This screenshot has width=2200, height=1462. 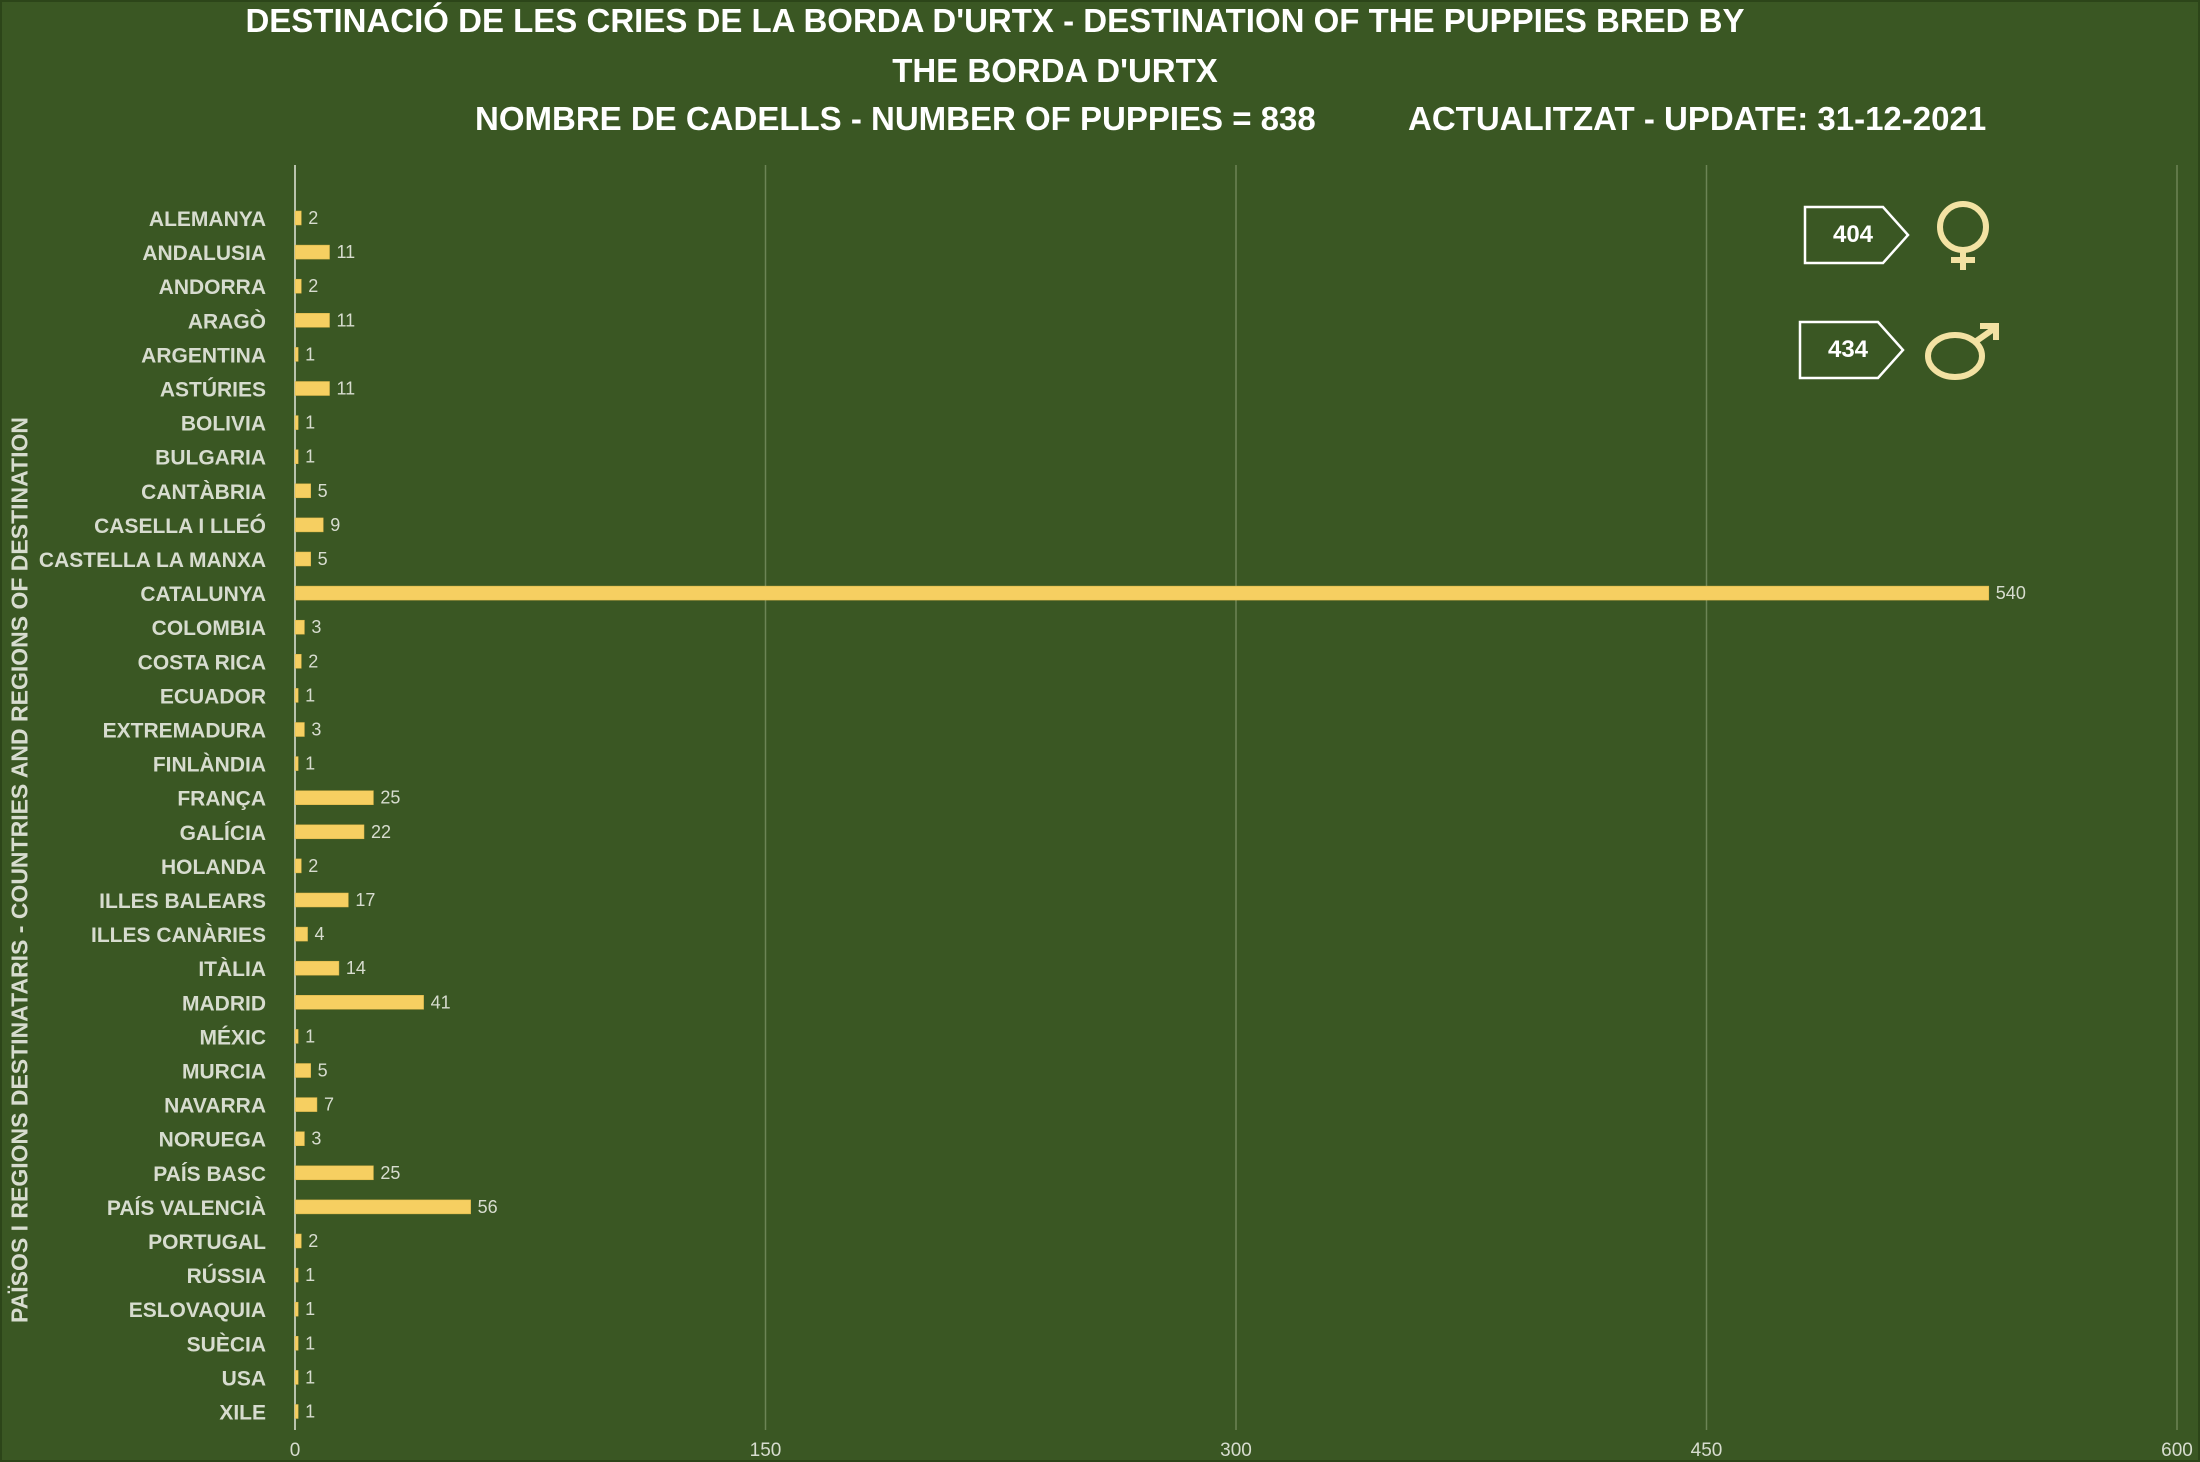 What do you see at coordinates (221, 799) in the screenshot?
I see `category-label: FRANÇA` at bounding box center [221, 799].